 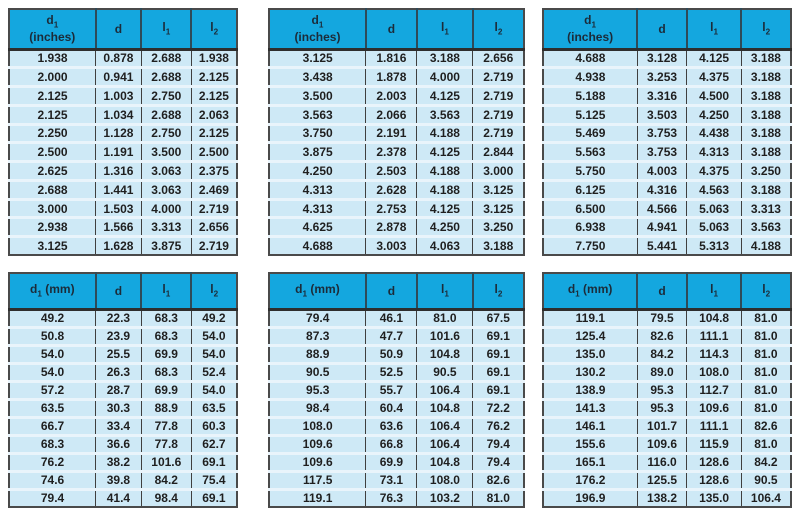 I want to click on table-cell: 1.316, so click(x=118, y=171).